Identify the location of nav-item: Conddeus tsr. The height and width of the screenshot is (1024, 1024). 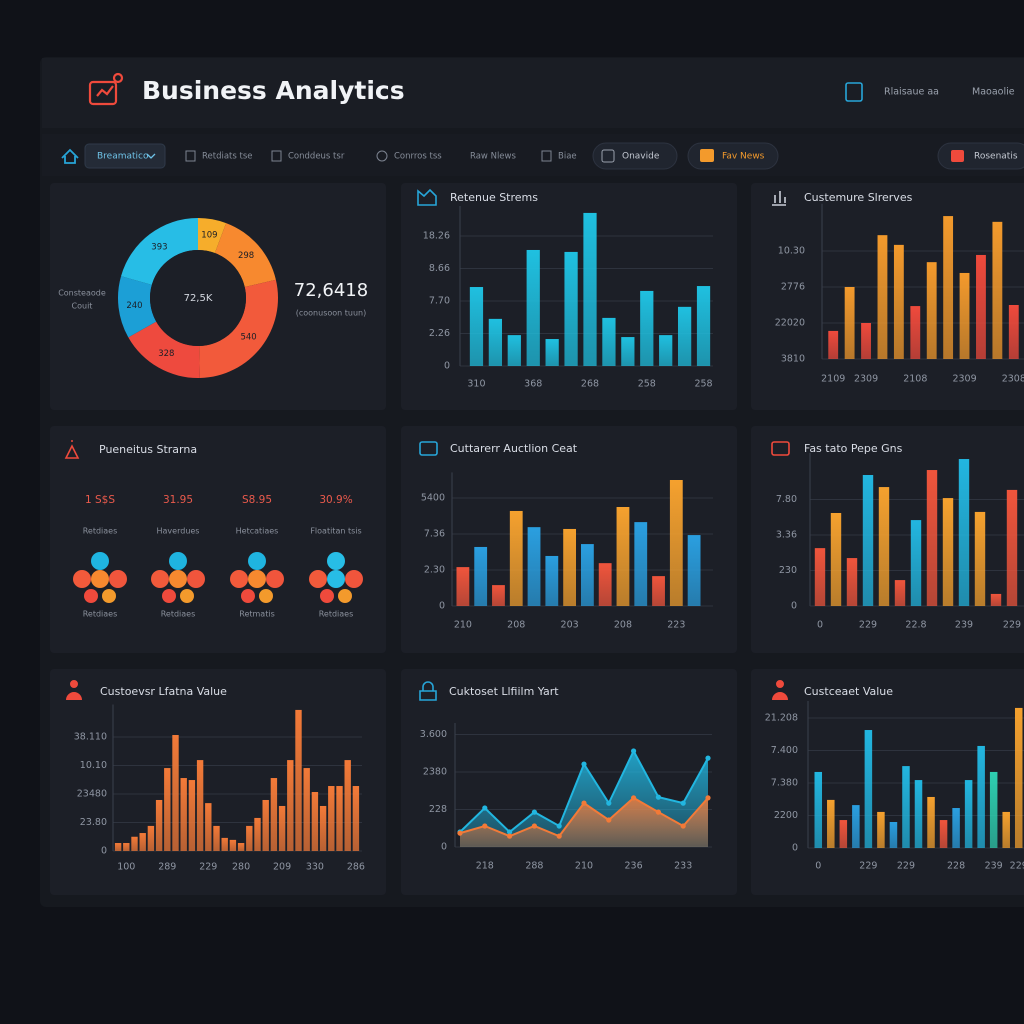
(316, 157).